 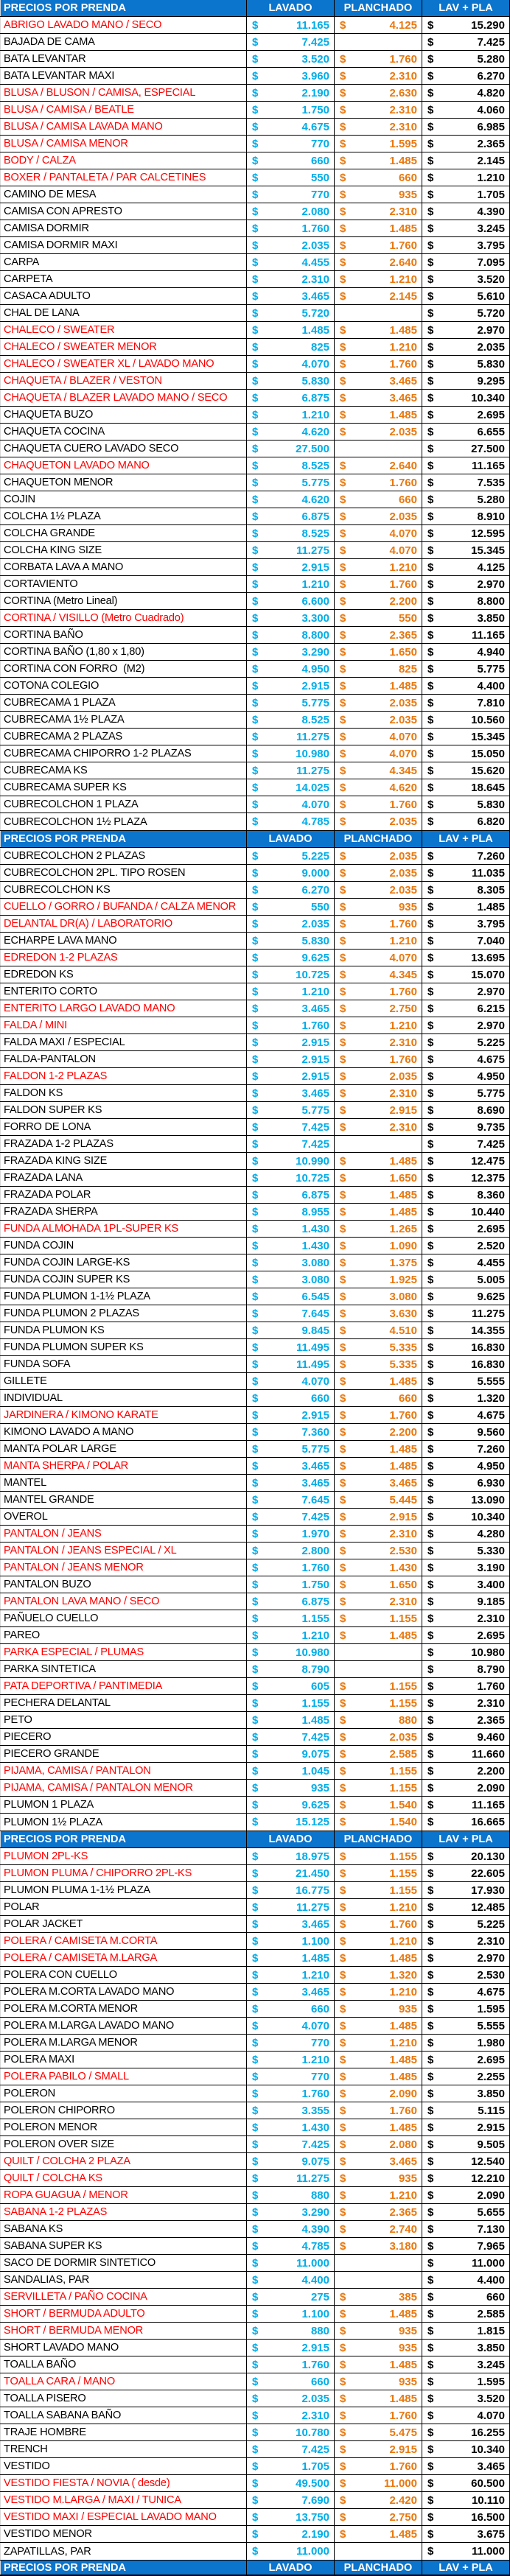 What do you see at coordinates (379, 76) in the screenshot?
I see `planchado-price-cell: $ 2.310` at bounding box center [379, 76].